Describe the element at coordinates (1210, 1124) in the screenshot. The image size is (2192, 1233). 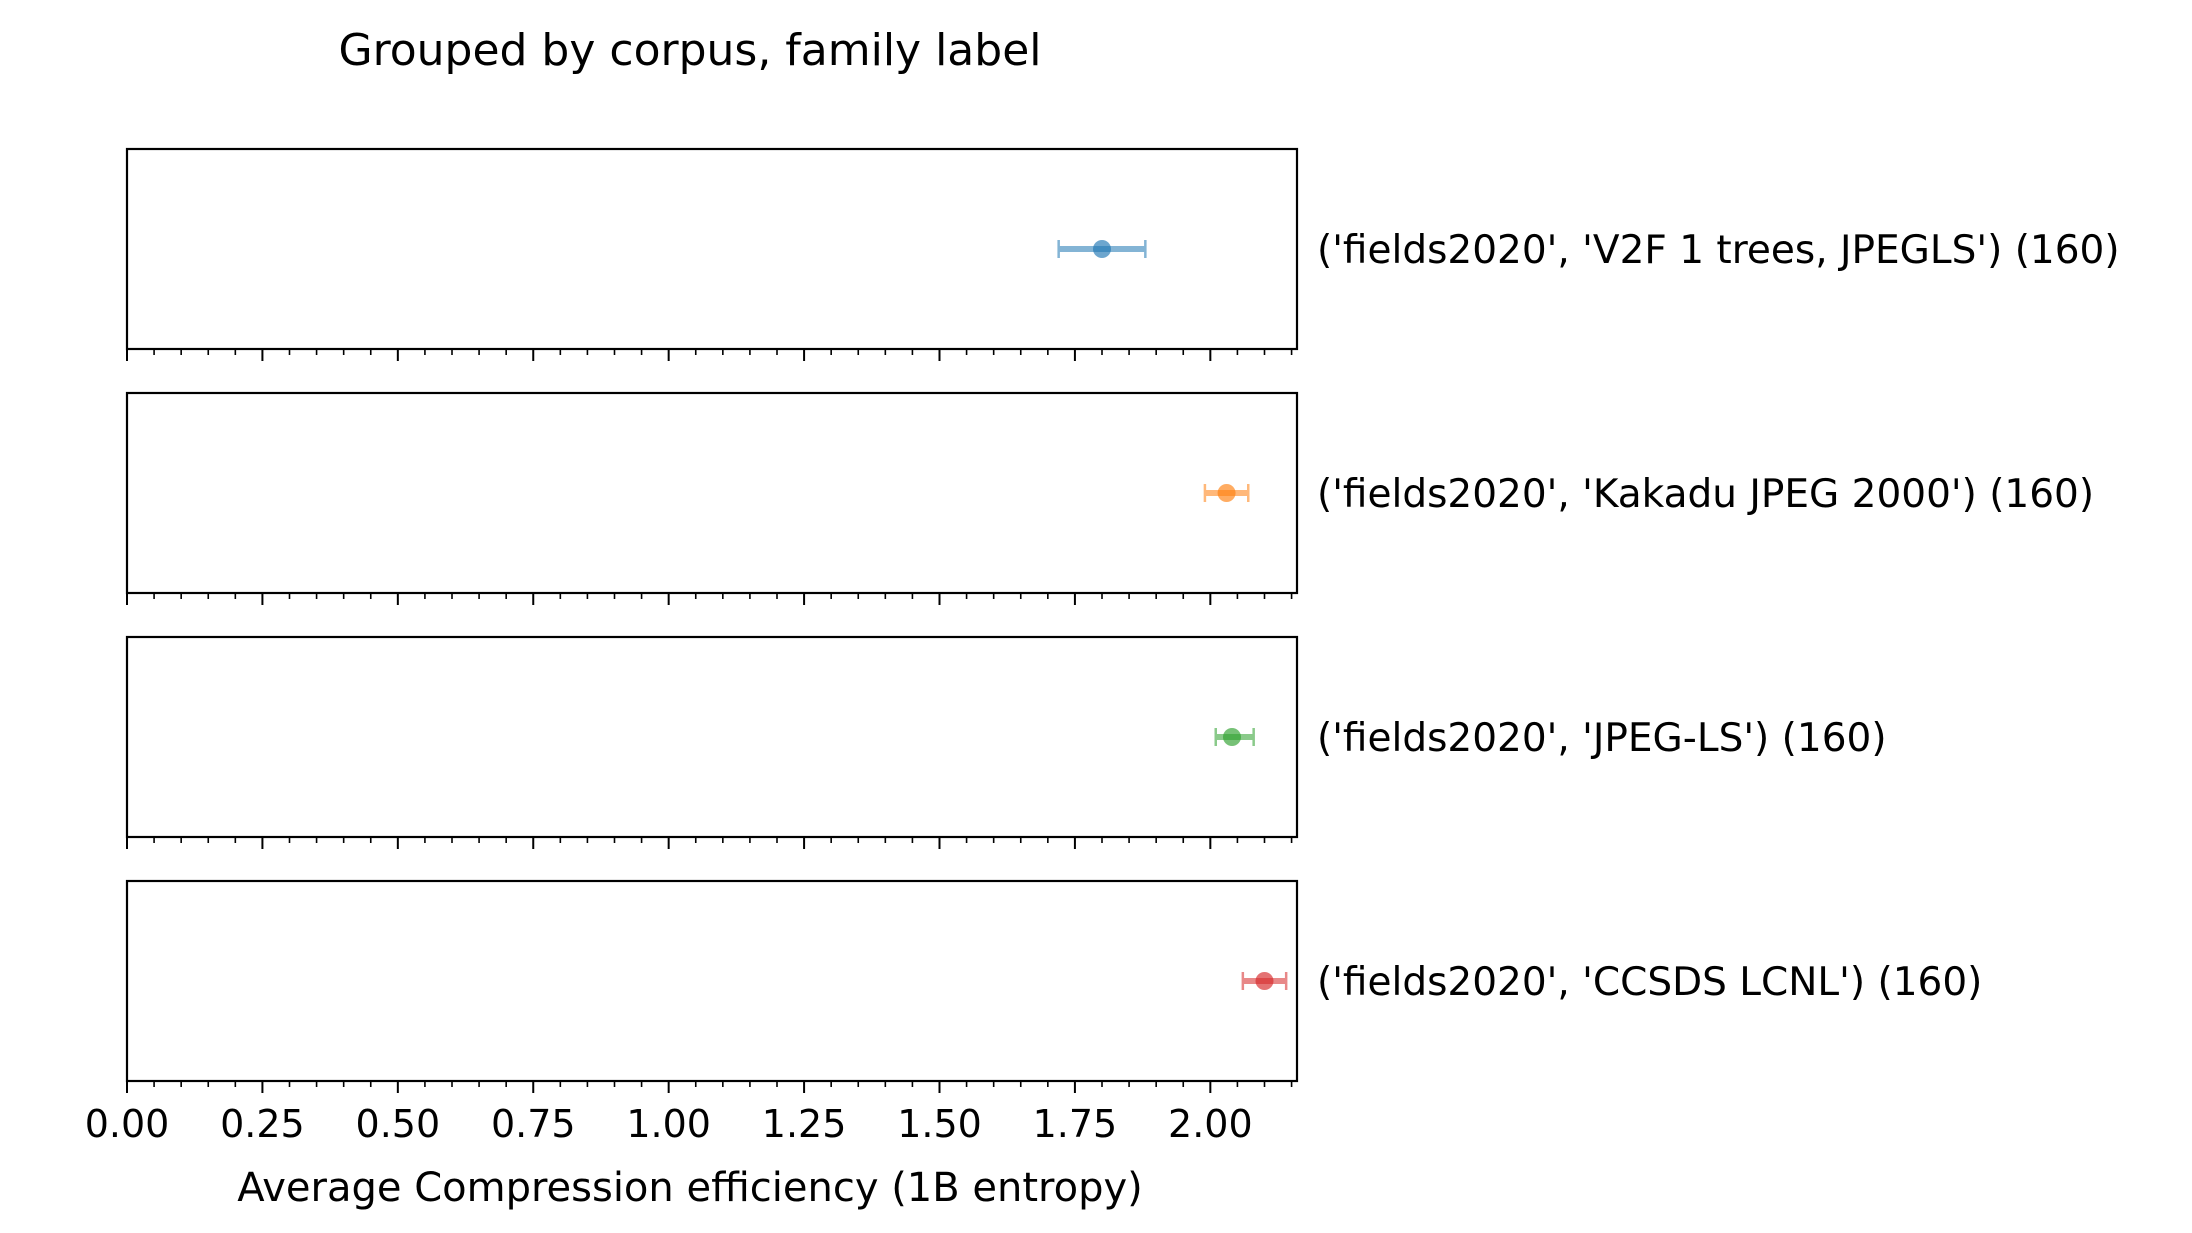
I see `x-tick-label: 2.00` at that location.